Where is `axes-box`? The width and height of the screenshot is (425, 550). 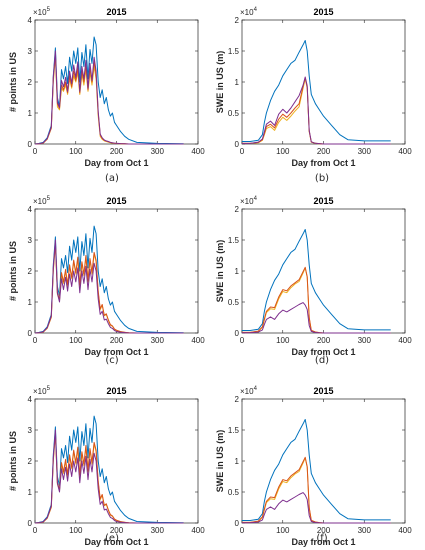 axes-box is located at coordinates (323, 271).